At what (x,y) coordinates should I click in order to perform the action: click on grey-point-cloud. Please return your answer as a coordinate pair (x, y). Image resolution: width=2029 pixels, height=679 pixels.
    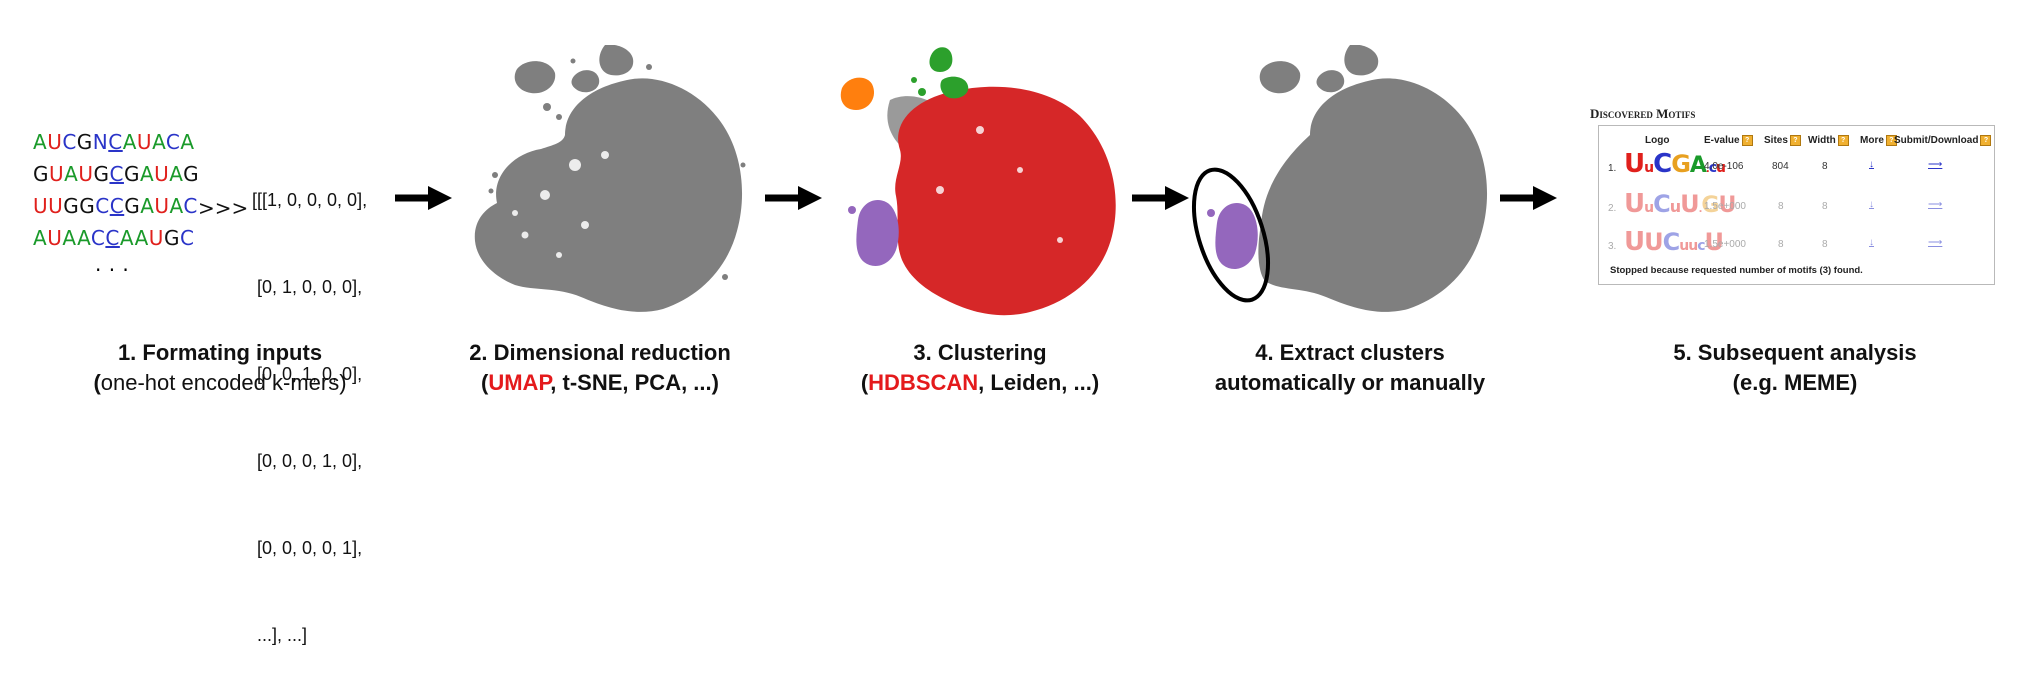
    Looking at the image, I should click on (608, 178).